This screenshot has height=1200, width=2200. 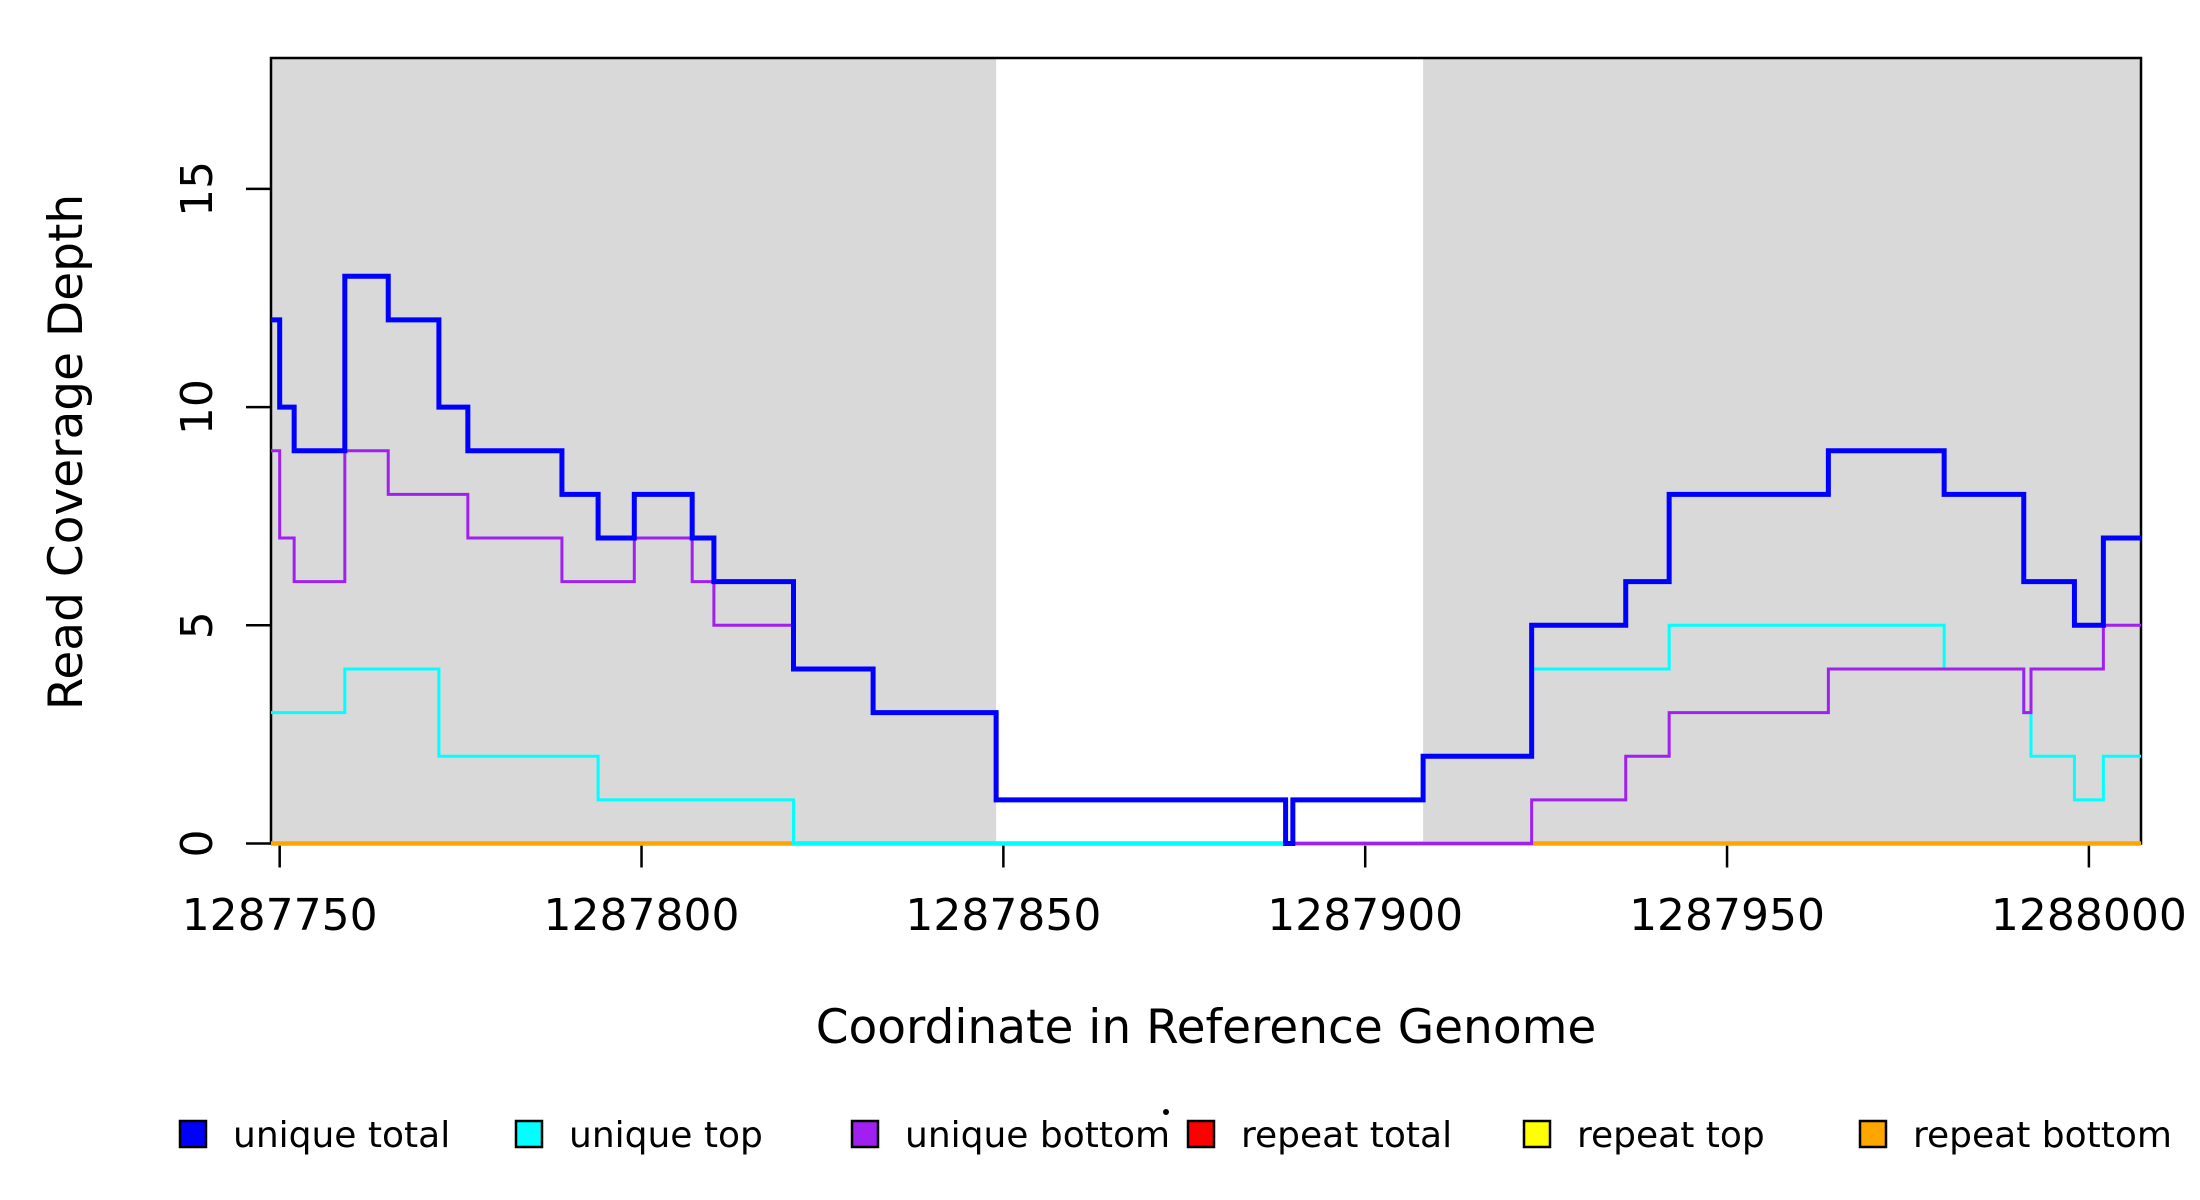 I want to click on legend-item-unique-total: unique total, so click(x=314, y=1135).